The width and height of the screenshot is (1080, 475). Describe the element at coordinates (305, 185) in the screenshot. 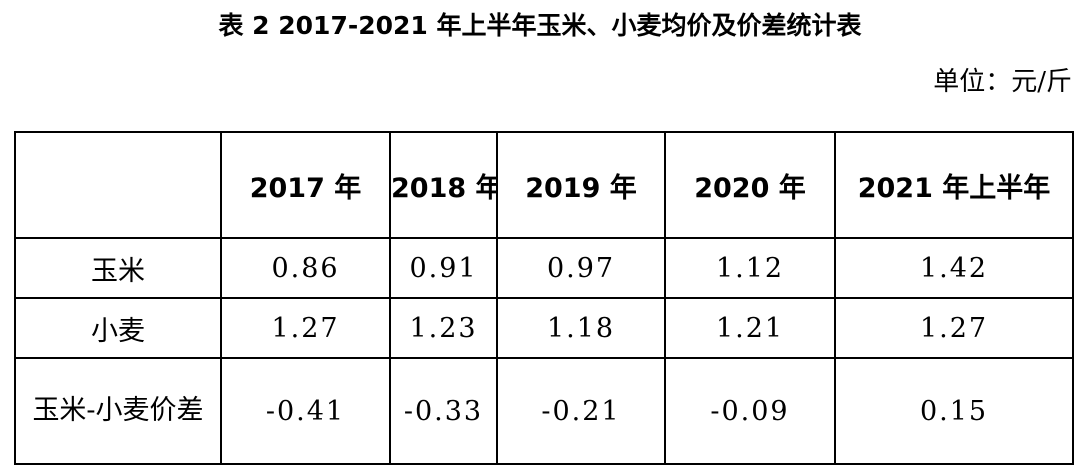

I see `header-cell-2017: 2017 年` at that location.